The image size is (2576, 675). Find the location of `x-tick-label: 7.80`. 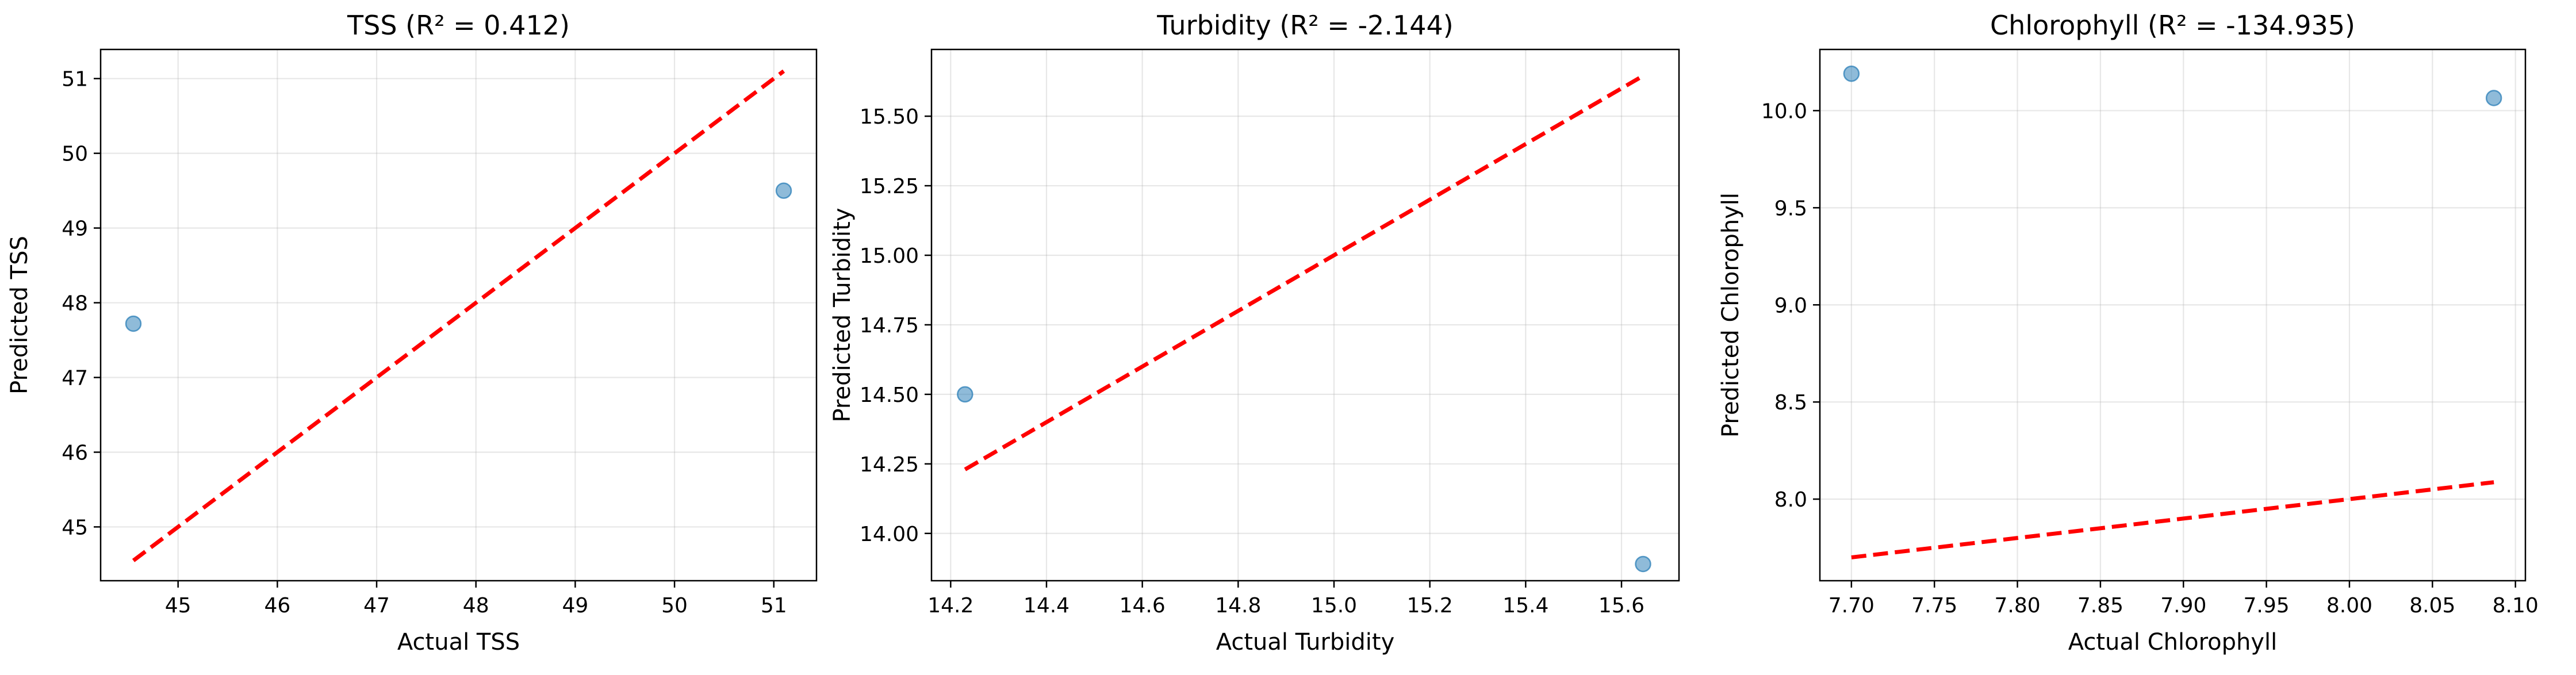

x-tick-label: 7.80 is located at coordinates (2017, 606).